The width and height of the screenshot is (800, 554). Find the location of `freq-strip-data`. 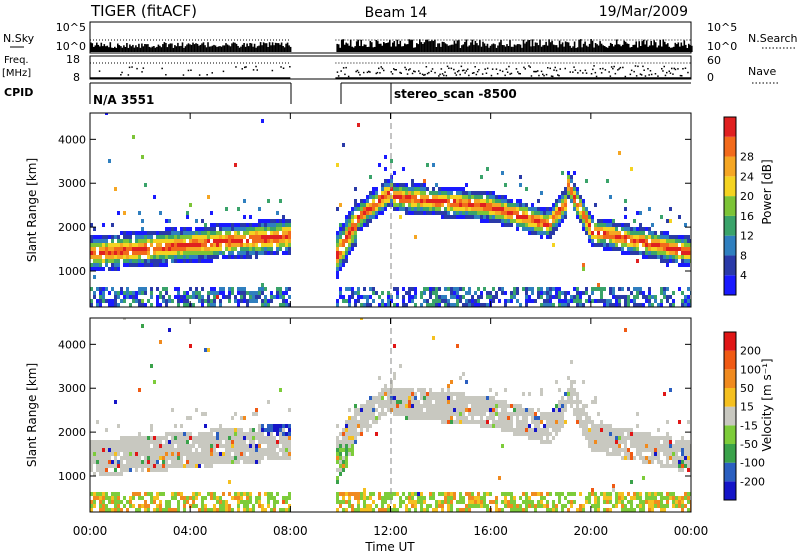

freq-strip-data is located at coordinates (390, 70).